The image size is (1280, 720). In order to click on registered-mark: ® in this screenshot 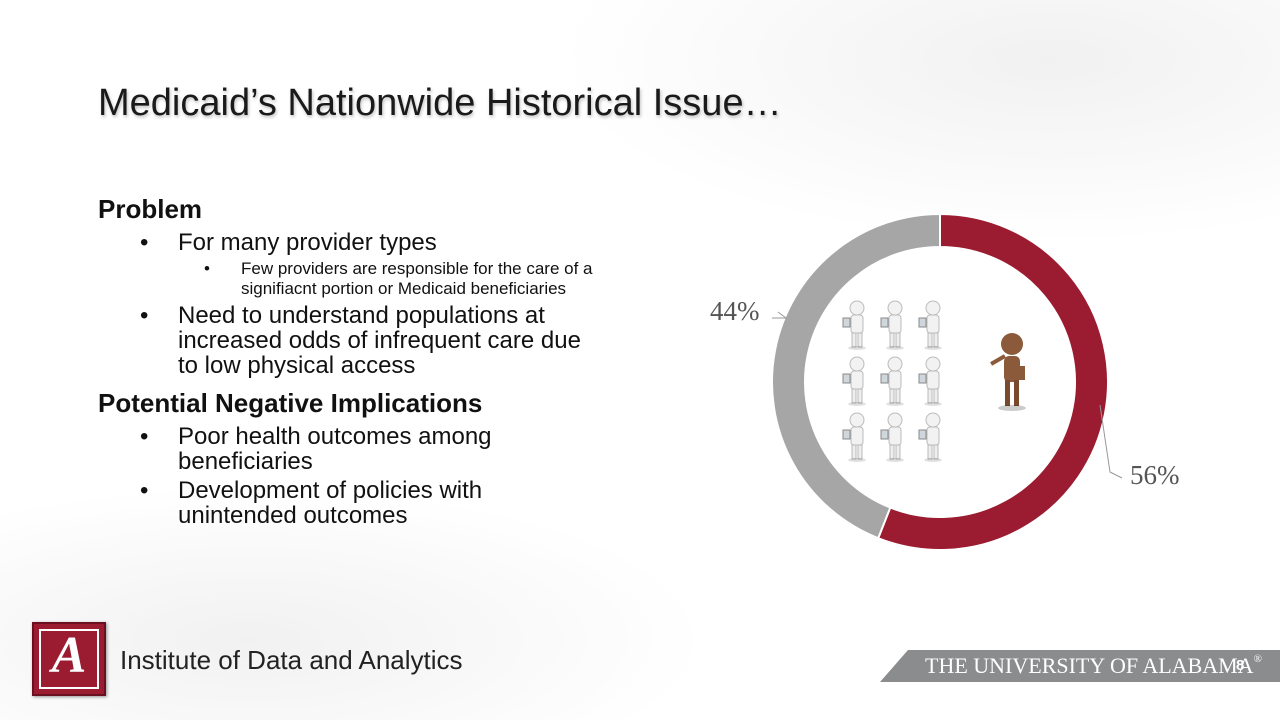, I will do `click(1257, 659)`.